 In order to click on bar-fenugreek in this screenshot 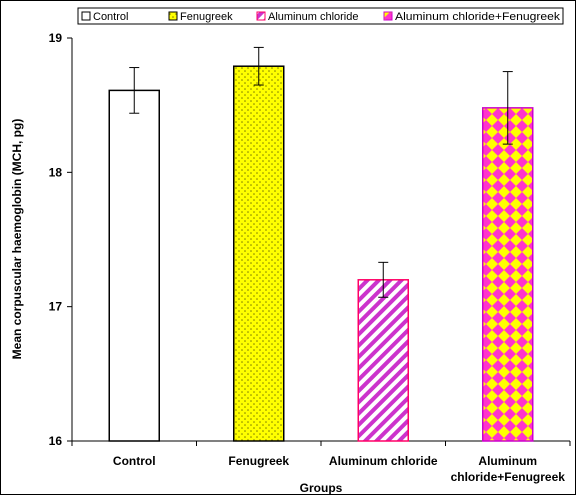, I will do `click(259, 253)`.